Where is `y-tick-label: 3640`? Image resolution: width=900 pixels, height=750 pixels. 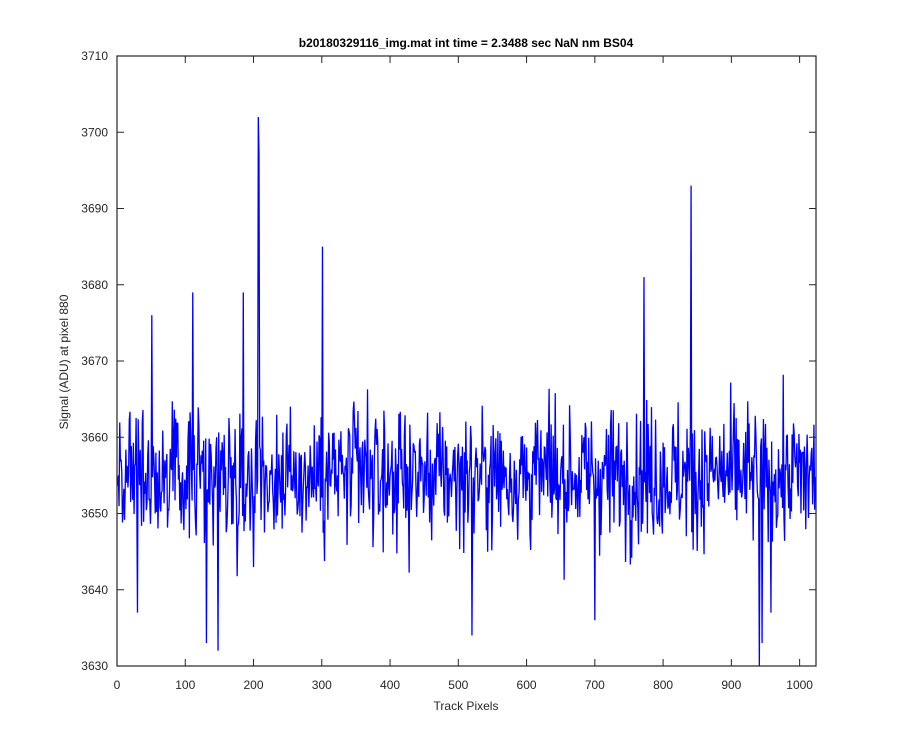
y-tick-label: 3640 is located at coordinates (94, 590).